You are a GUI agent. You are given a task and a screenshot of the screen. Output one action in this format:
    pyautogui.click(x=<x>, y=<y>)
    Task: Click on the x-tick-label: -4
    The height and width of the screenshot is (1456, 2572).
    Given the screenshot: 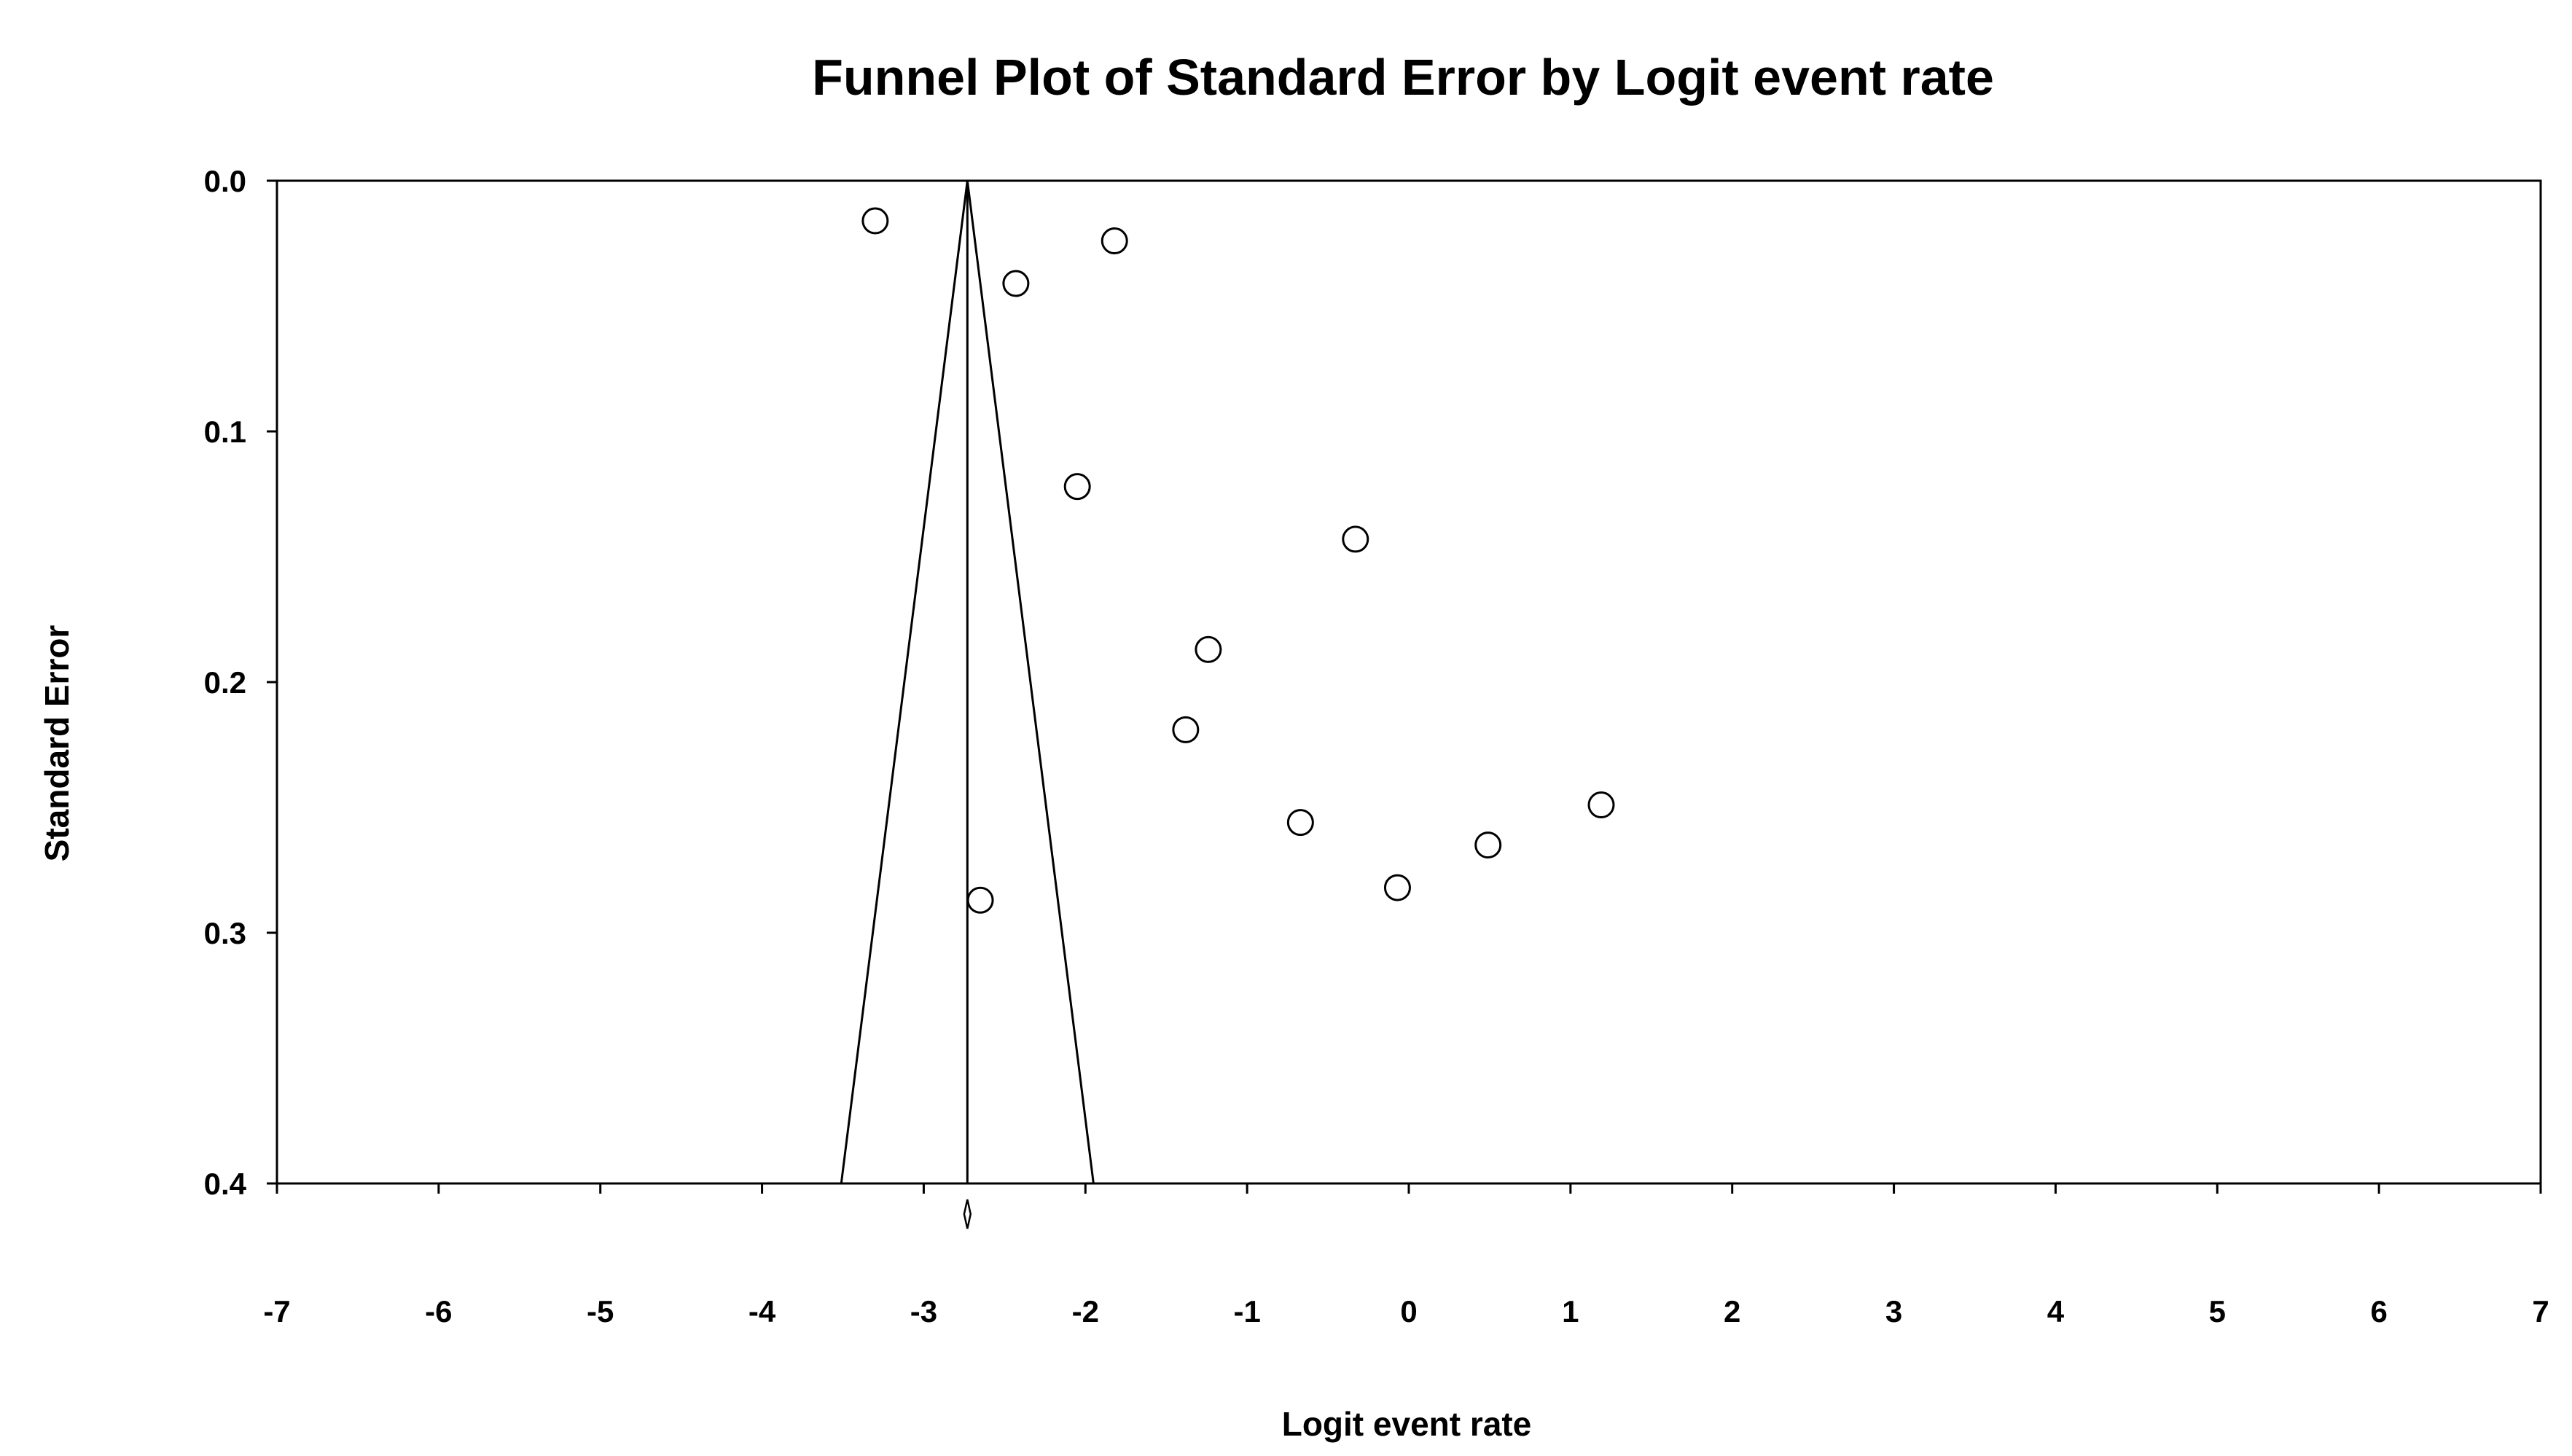 What is the action you would take?
    pyautogui.click(x=762, y=1311)
    